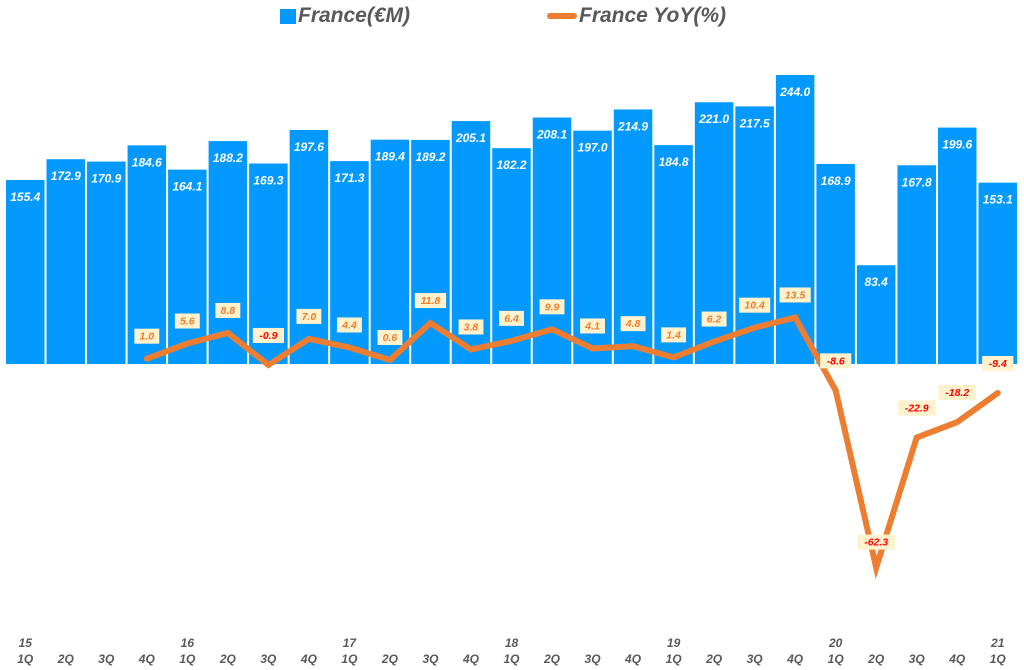 The height and width of the screenshot is (670, 1024). I want to click on yoy-value-label: -8.6, so click(836, 361).